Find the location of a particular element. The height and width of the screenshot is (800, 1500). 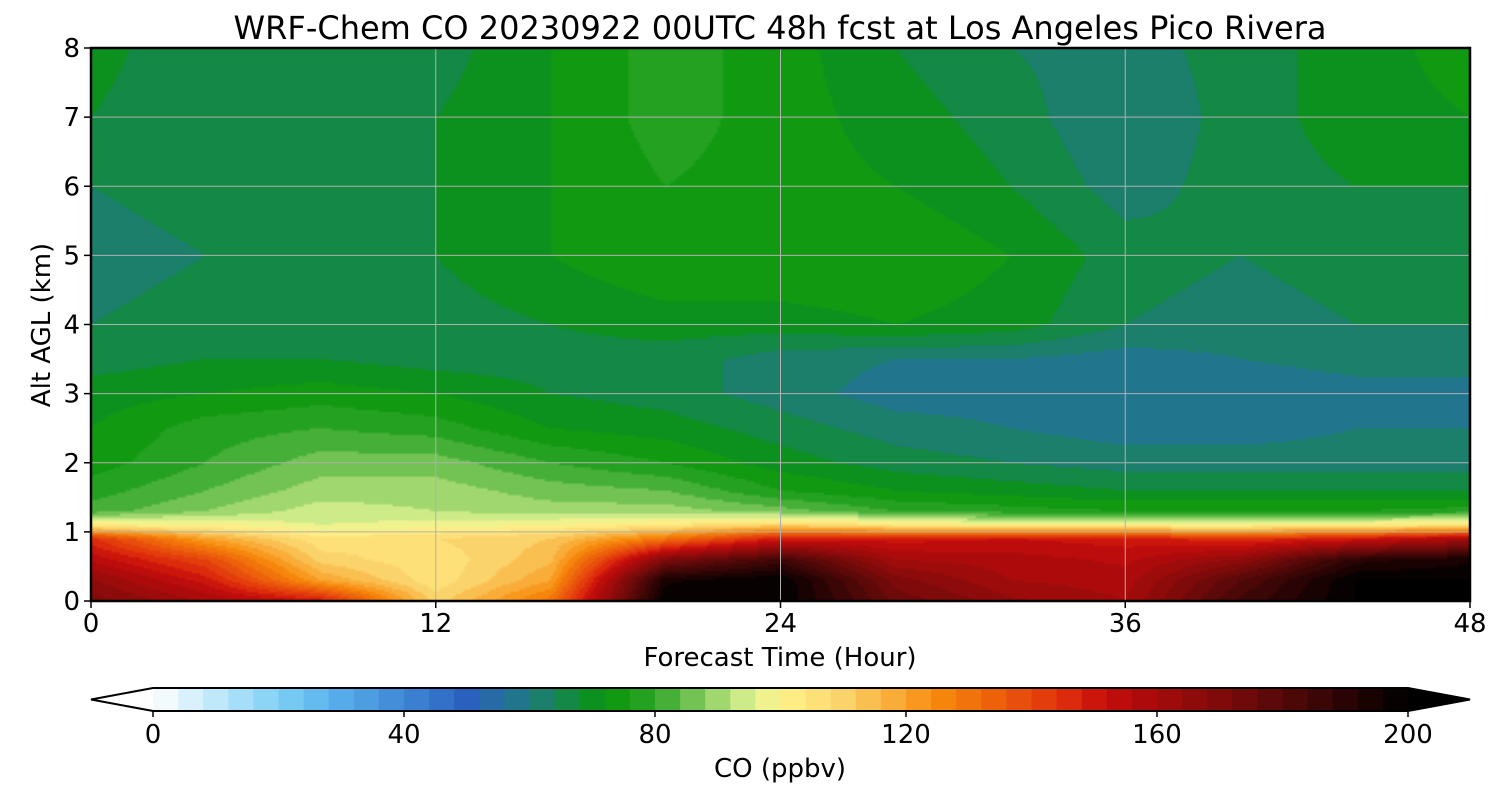

colorbar-cells is located at coordinates (781, 699).